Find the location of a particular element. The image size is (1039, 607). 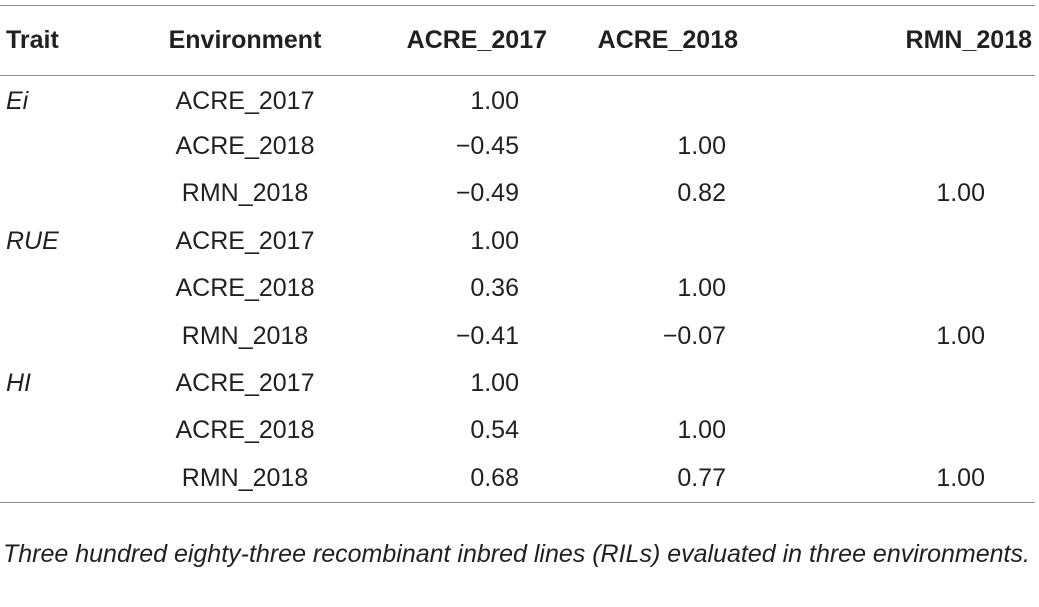

table-row: ACRE_2018 −0.45 1.00 is located at coordinates (517, 146).